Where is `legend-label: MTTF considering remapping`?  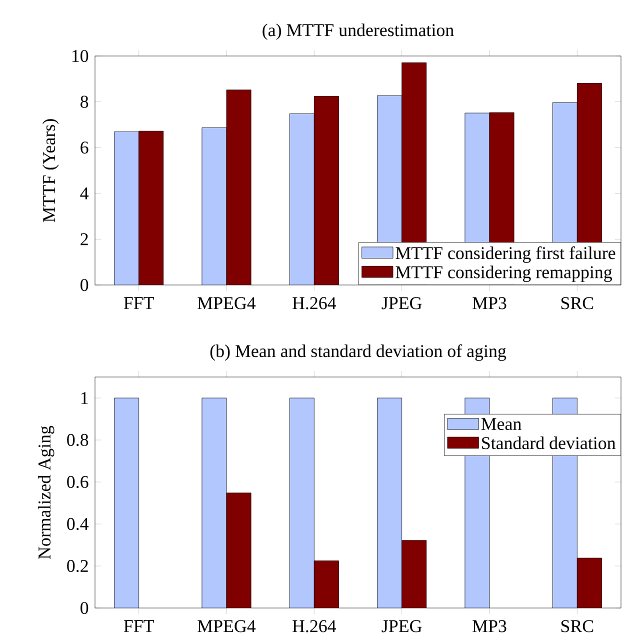
legend-label: MTTF considering remapping is located at coordinates (504, 274).